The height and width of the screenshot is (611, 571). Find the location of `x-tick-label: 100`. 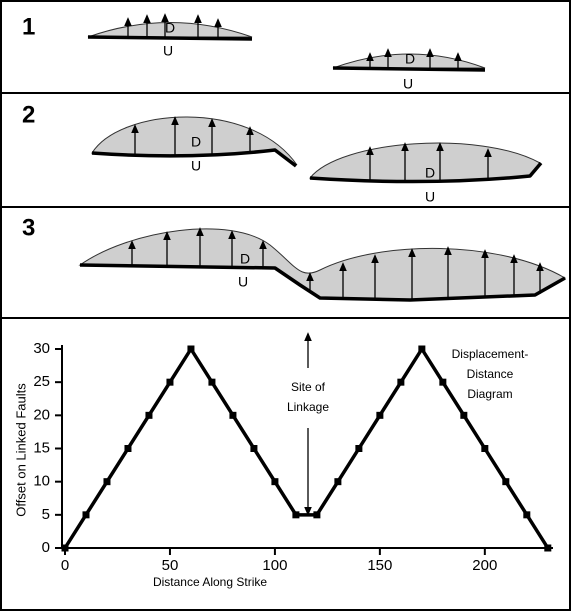

x-tick-label: 100 is located at coordinates (274, 565).